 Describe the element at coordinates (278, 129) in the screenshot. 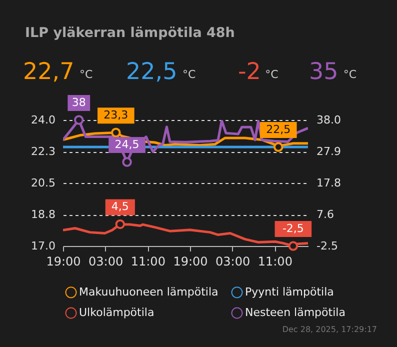

I see `data-label: 22,5` at that location.